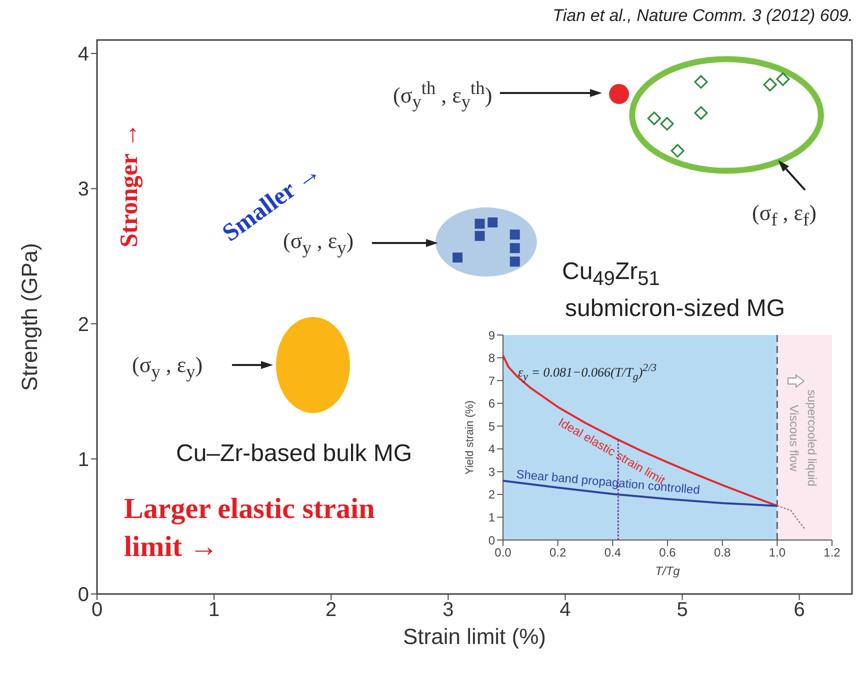 This screenshot has height=677, width=865. What do you see at coordinates (557, 553) in the screenshot?
I see `x-tick-label: 0.2` at bounding box center [557, 553].